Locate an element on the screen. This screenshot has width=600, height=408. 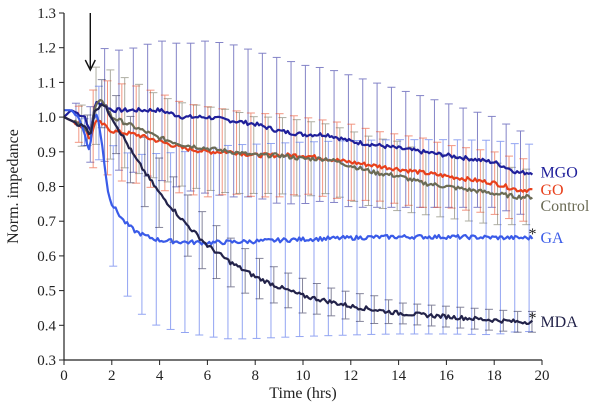
y-tick-label: 1.1 is located at coordinates (46, 83).